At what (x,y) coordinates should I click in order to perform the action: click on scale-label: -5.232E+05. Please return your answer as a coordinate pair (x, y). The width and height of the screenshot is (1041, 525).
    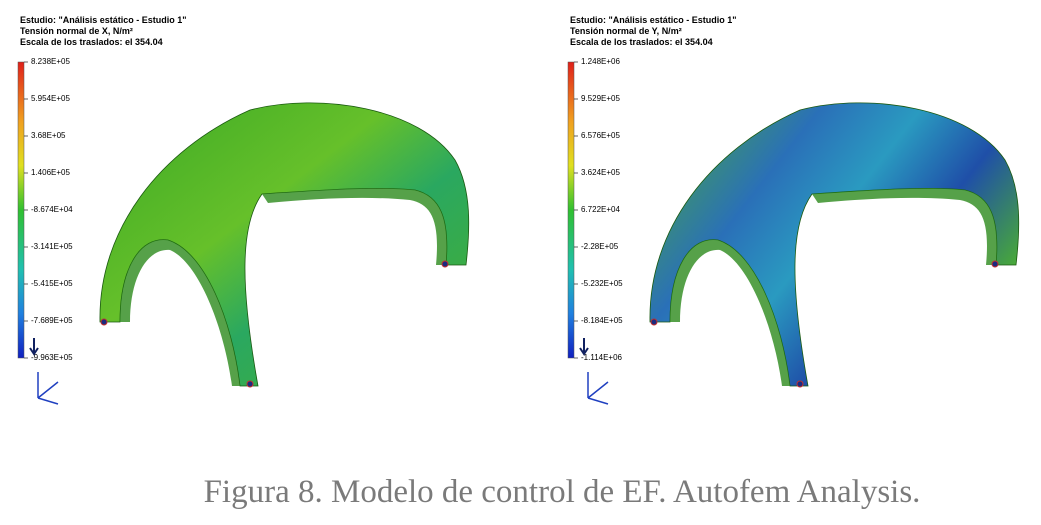
    Looking at the image, I should click on (602, 283).